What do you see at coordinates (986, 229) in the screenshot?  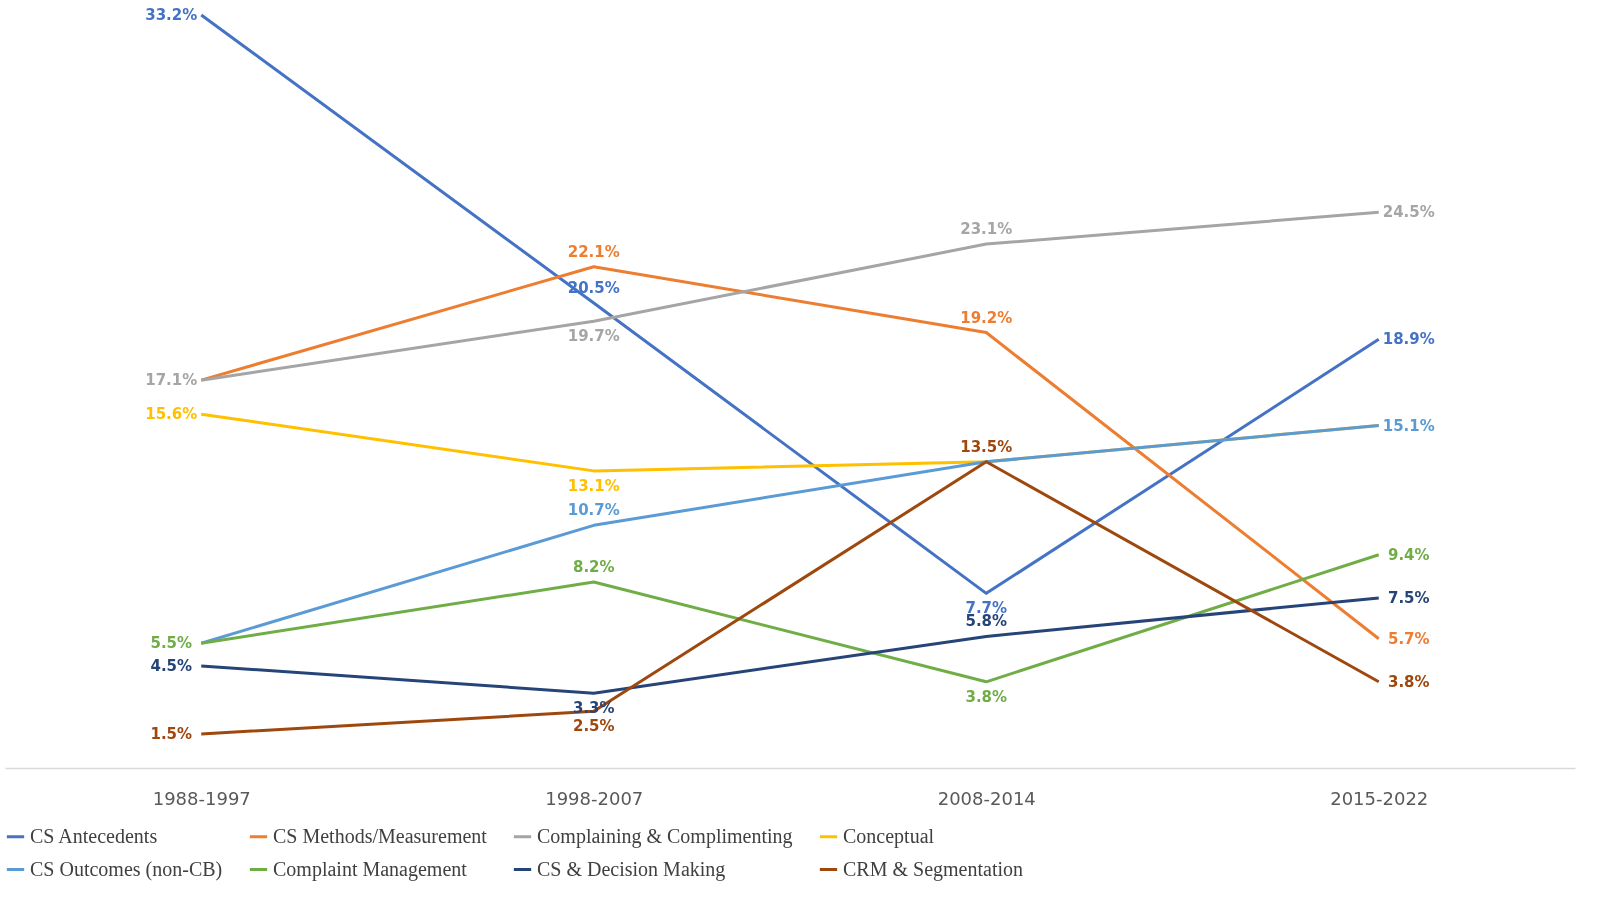 I see `data-label: 23.1%` at bounding box center [986, 229].